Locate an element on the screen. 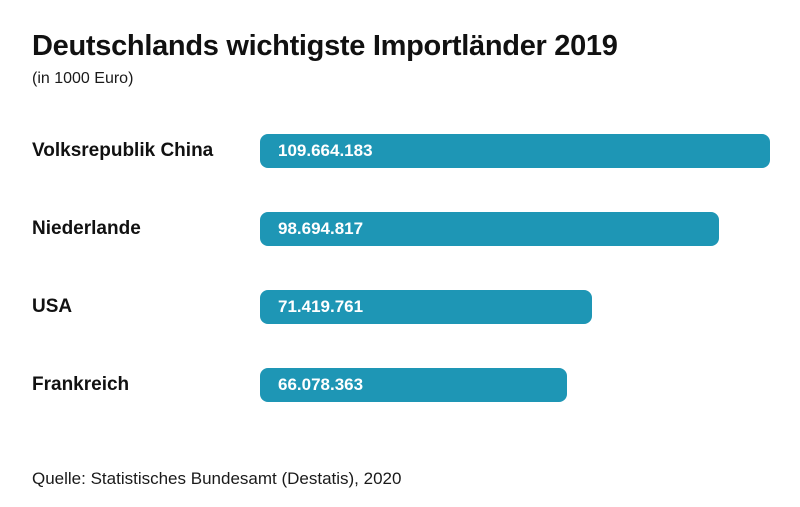 The image size is (800, 507). bar-frankreich: 66.078.363 is located at coordinates (414, 385).